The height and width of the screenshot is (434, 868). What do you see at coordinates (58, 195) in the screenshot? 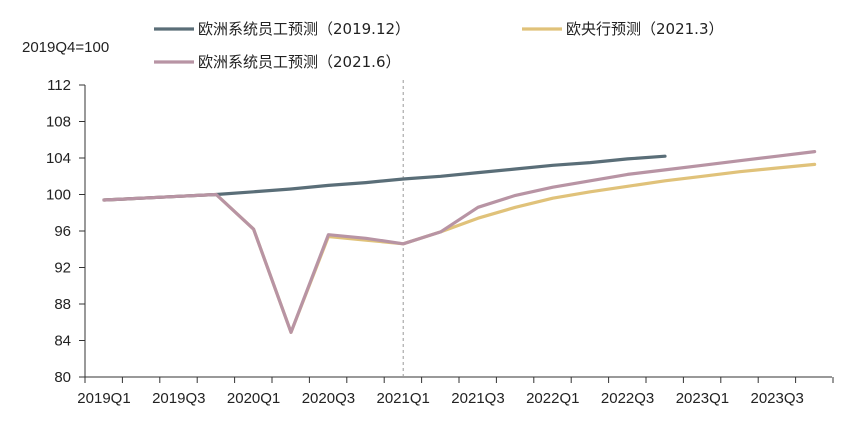
I see `y-tick-label: 100` at bounding box center [58, 195].